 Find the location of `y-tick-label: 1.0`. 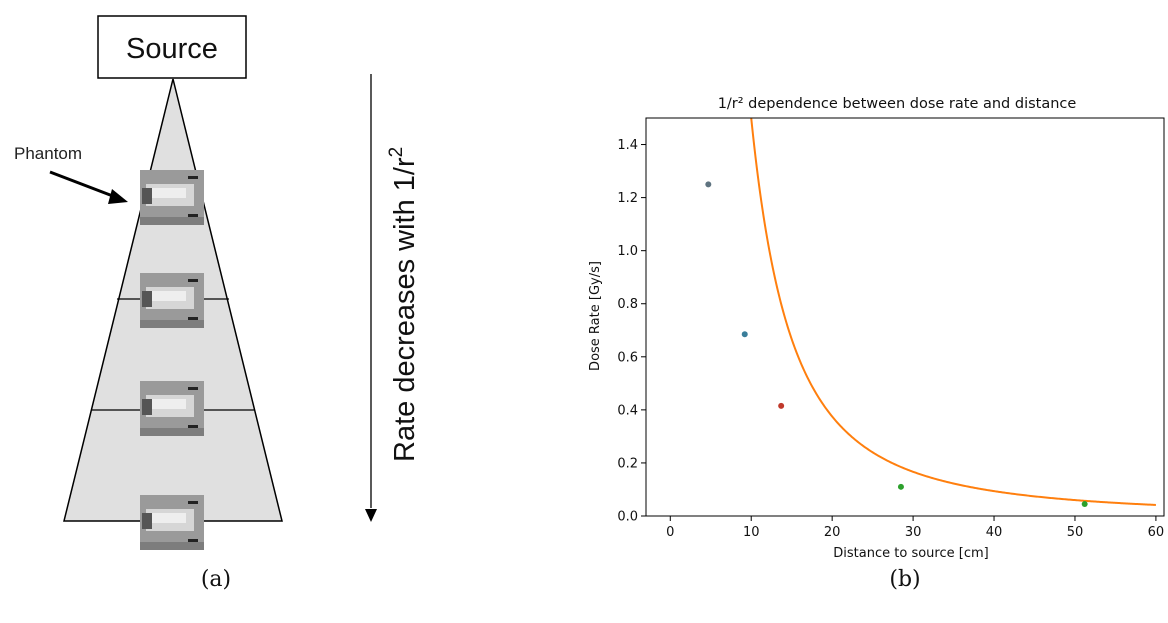

y-tick-label: 1.0 is located at coordinates (627, 251).